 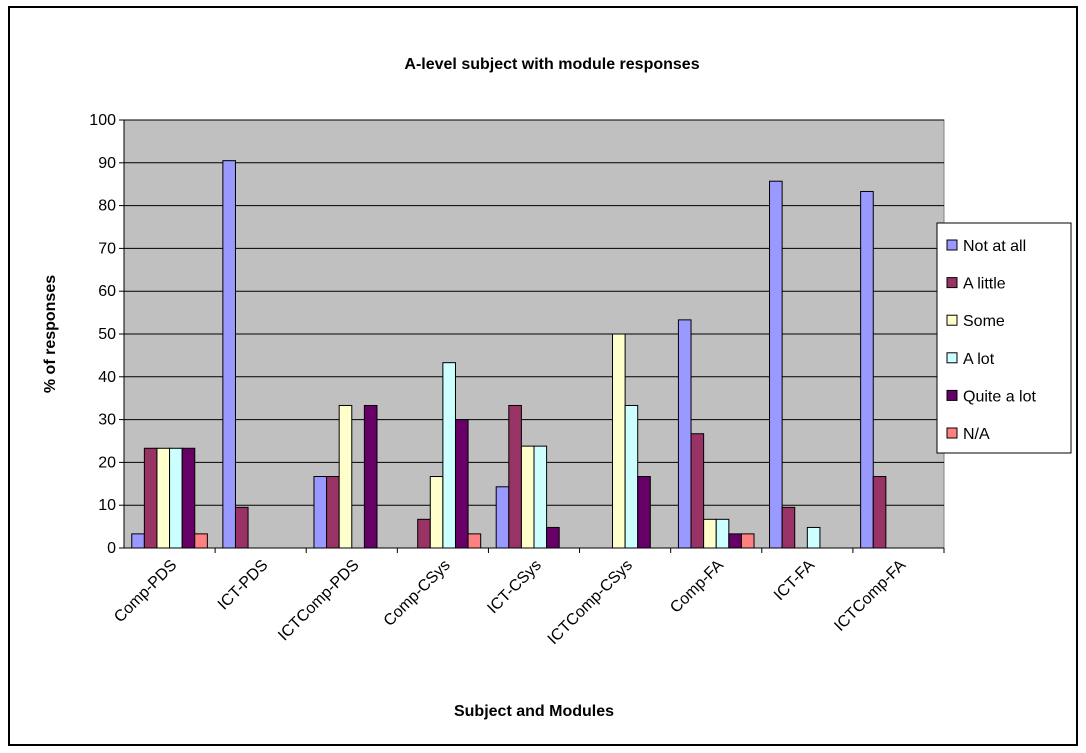 What do you see at coordinates (107, 163) in the screenshot?
I see `y-tick-label: 90` at bounding box center [107, 163].